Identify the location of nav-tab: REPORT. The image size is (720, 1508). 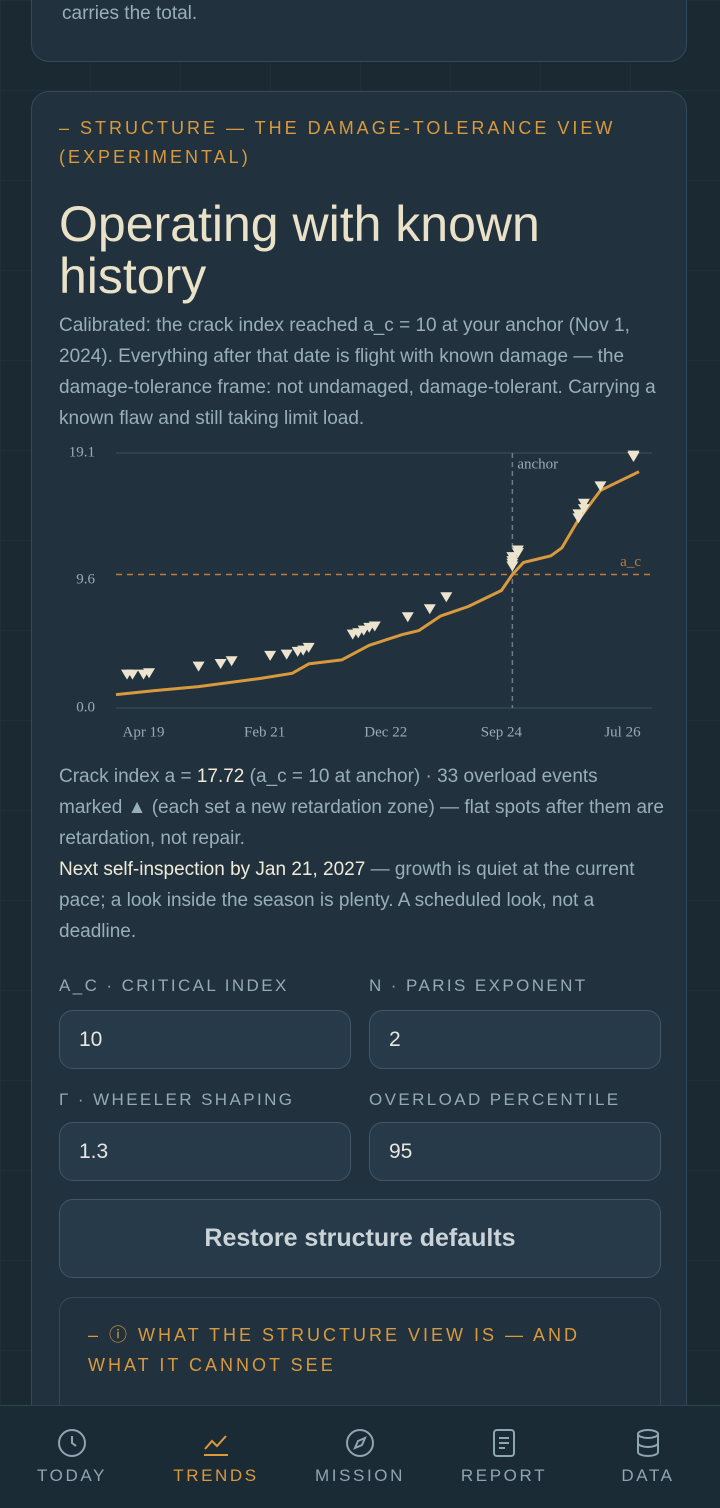
(504, 1457).